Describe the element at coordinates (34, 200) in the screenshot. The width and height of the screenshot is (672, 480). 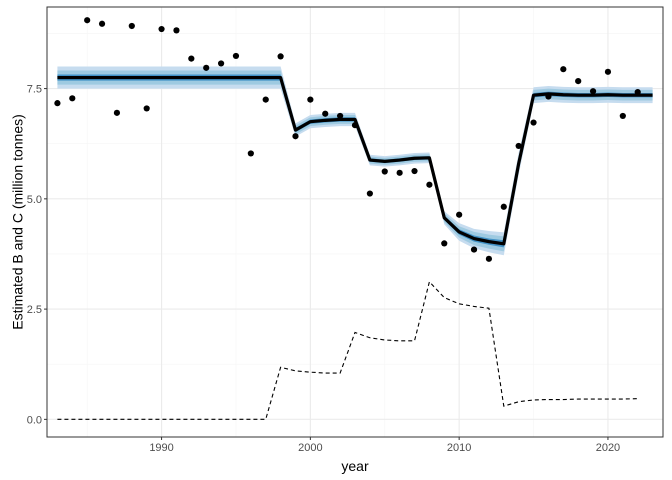
I see `y-tick-label: 5.0` at that location.